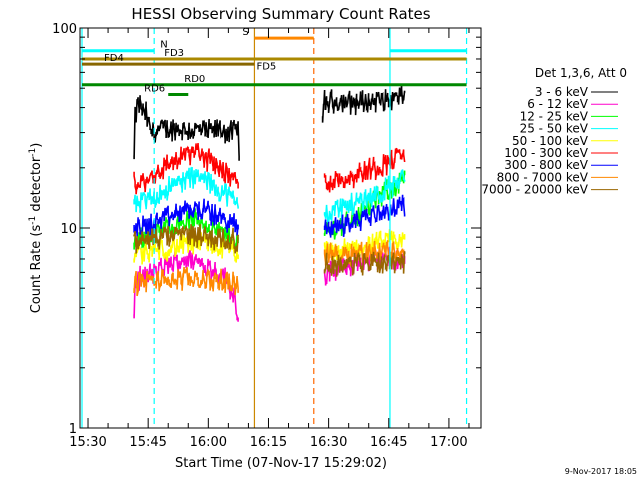  What do you see at coordinates (68, 229) in the screenshot?
I see `y-tick-label-1: 10` at bounding box center [68, 229].